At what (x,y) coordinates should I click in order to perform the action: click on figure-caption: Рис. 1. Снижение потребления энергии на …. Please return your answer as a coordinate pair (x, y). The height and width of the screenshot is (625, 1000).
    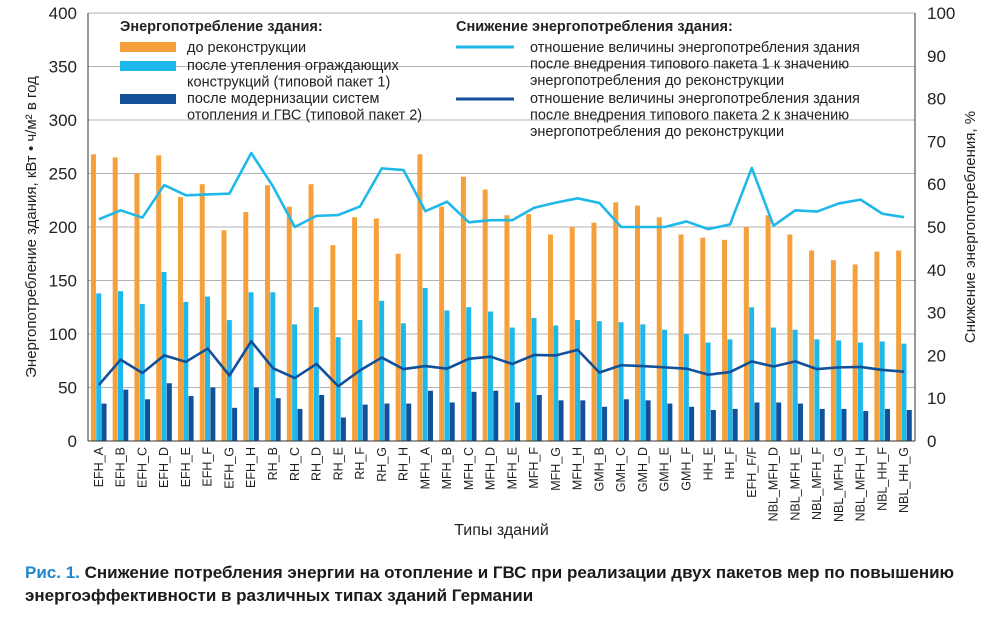
    Looking at the image, I should click on (505, 584).